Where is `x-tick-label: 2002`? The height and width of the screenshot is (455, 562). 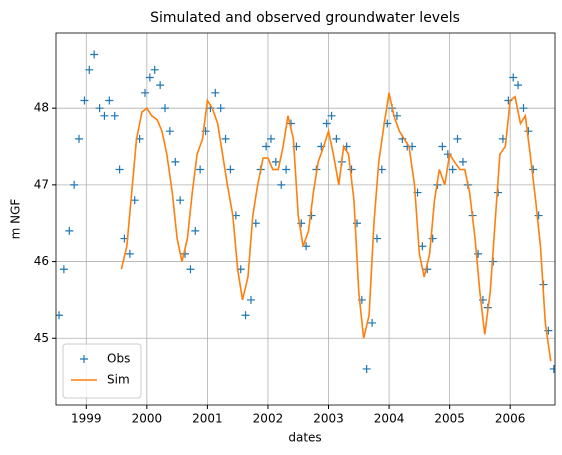
x-tick-label: 2002 is located at coordinates (268, 419).